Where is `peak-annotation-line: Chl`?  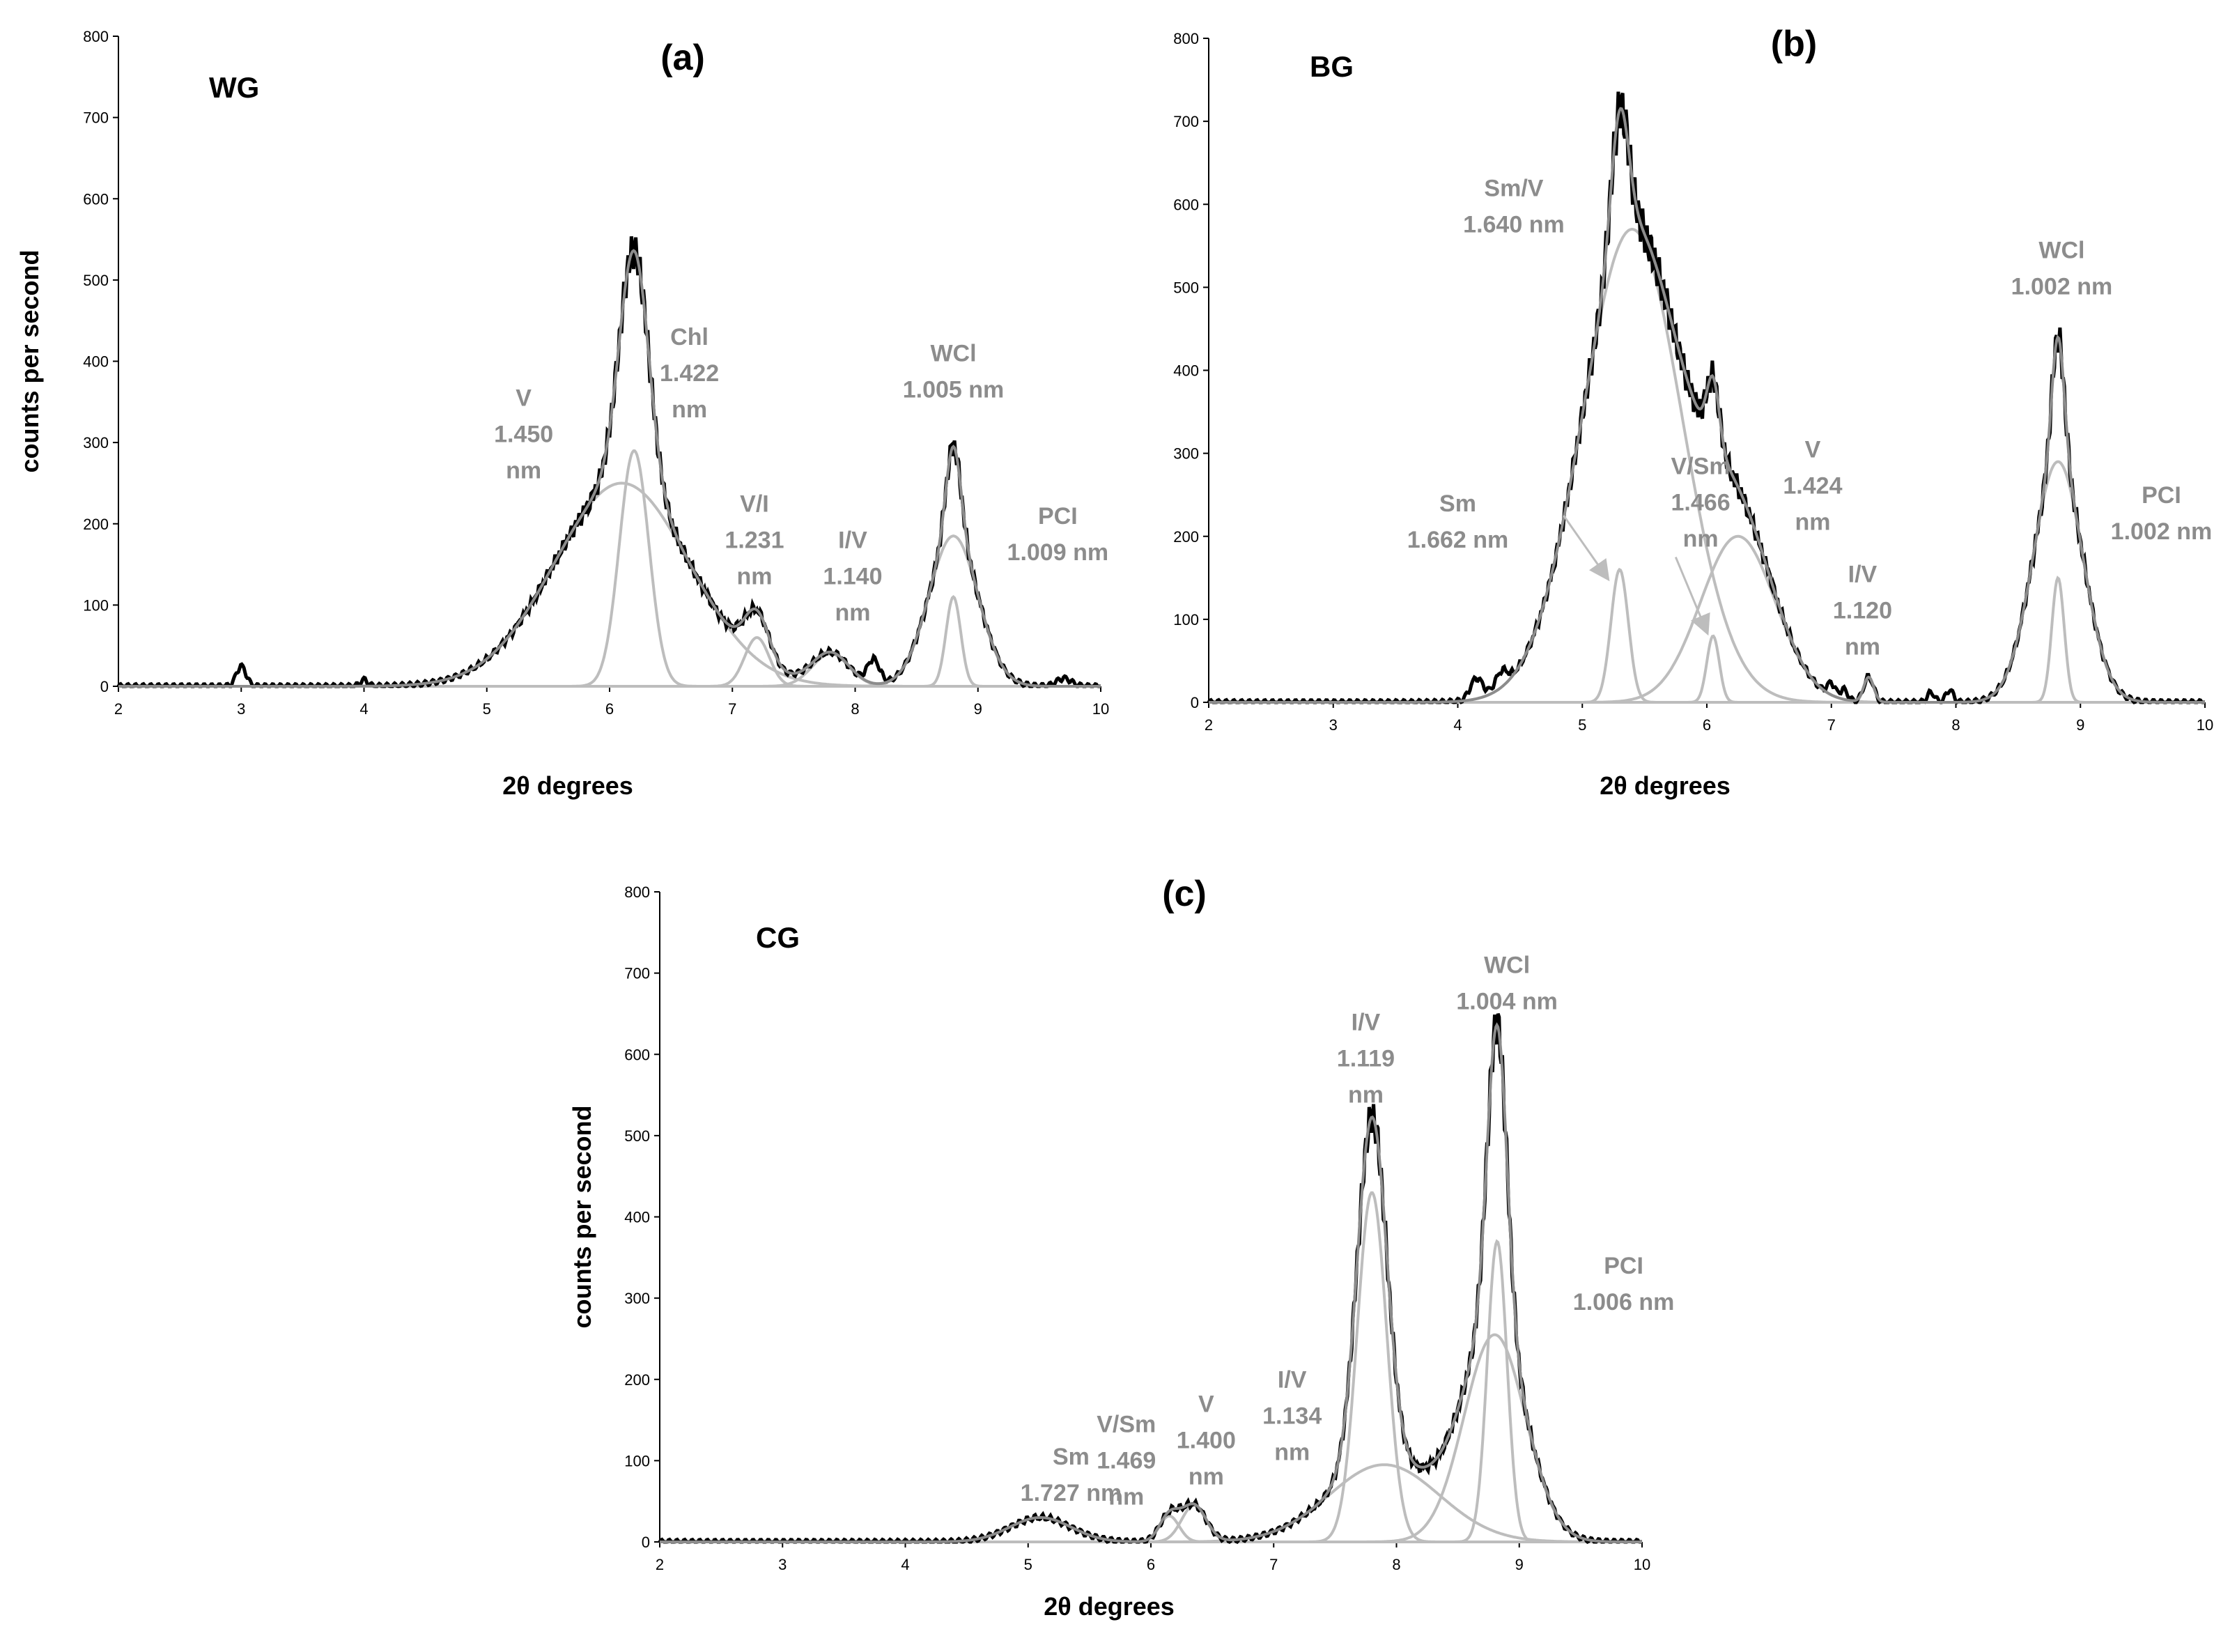 peak-annotation-line: Chl is located at coordinates (689, 337).